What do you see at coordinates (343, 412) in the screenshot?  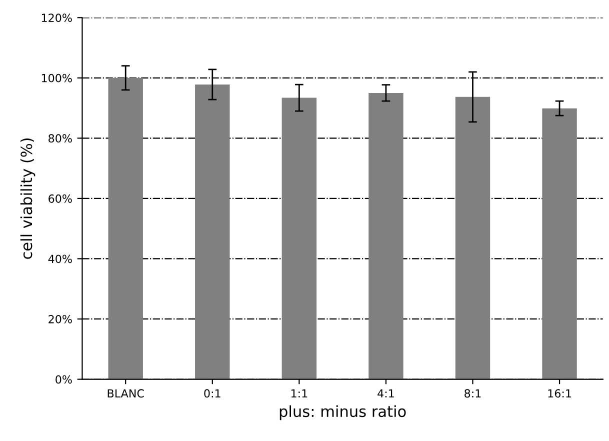 I see `x-axis-title: plus: minus ratio` at bounding box center [343, 412].